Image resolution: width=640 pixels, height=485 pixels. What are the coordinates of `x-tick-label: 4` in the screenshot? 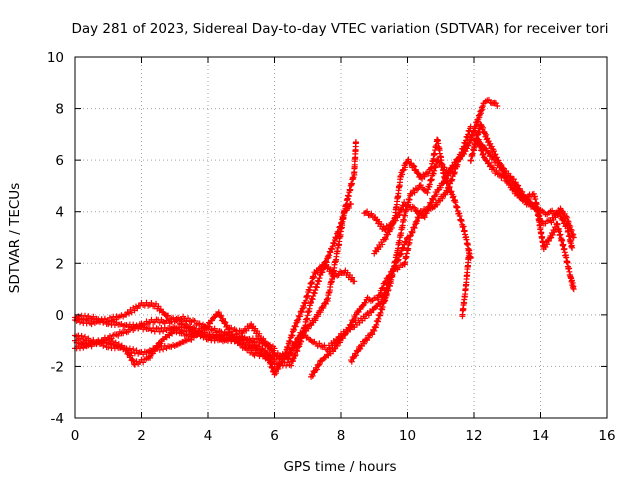 It's located at (208, 436).